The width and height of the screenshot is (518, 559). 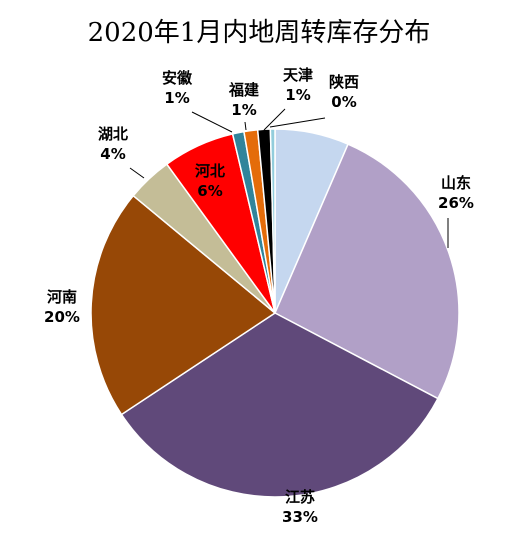 I want to click on chart-title: 2020年1月内地周转库存分布, so click(x=259, y=33).